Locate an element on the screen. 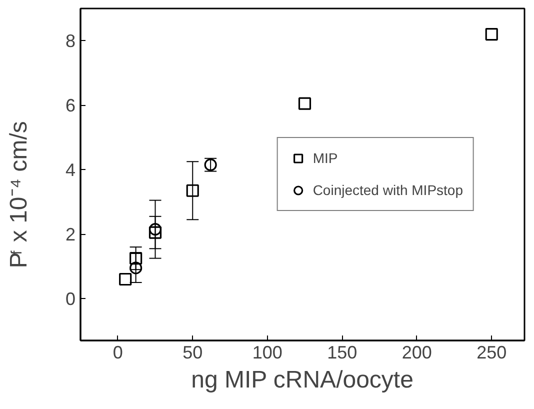 This screenshot has height=409, width=534. x-tick-label: 0 is located at coordinates (117, 352).